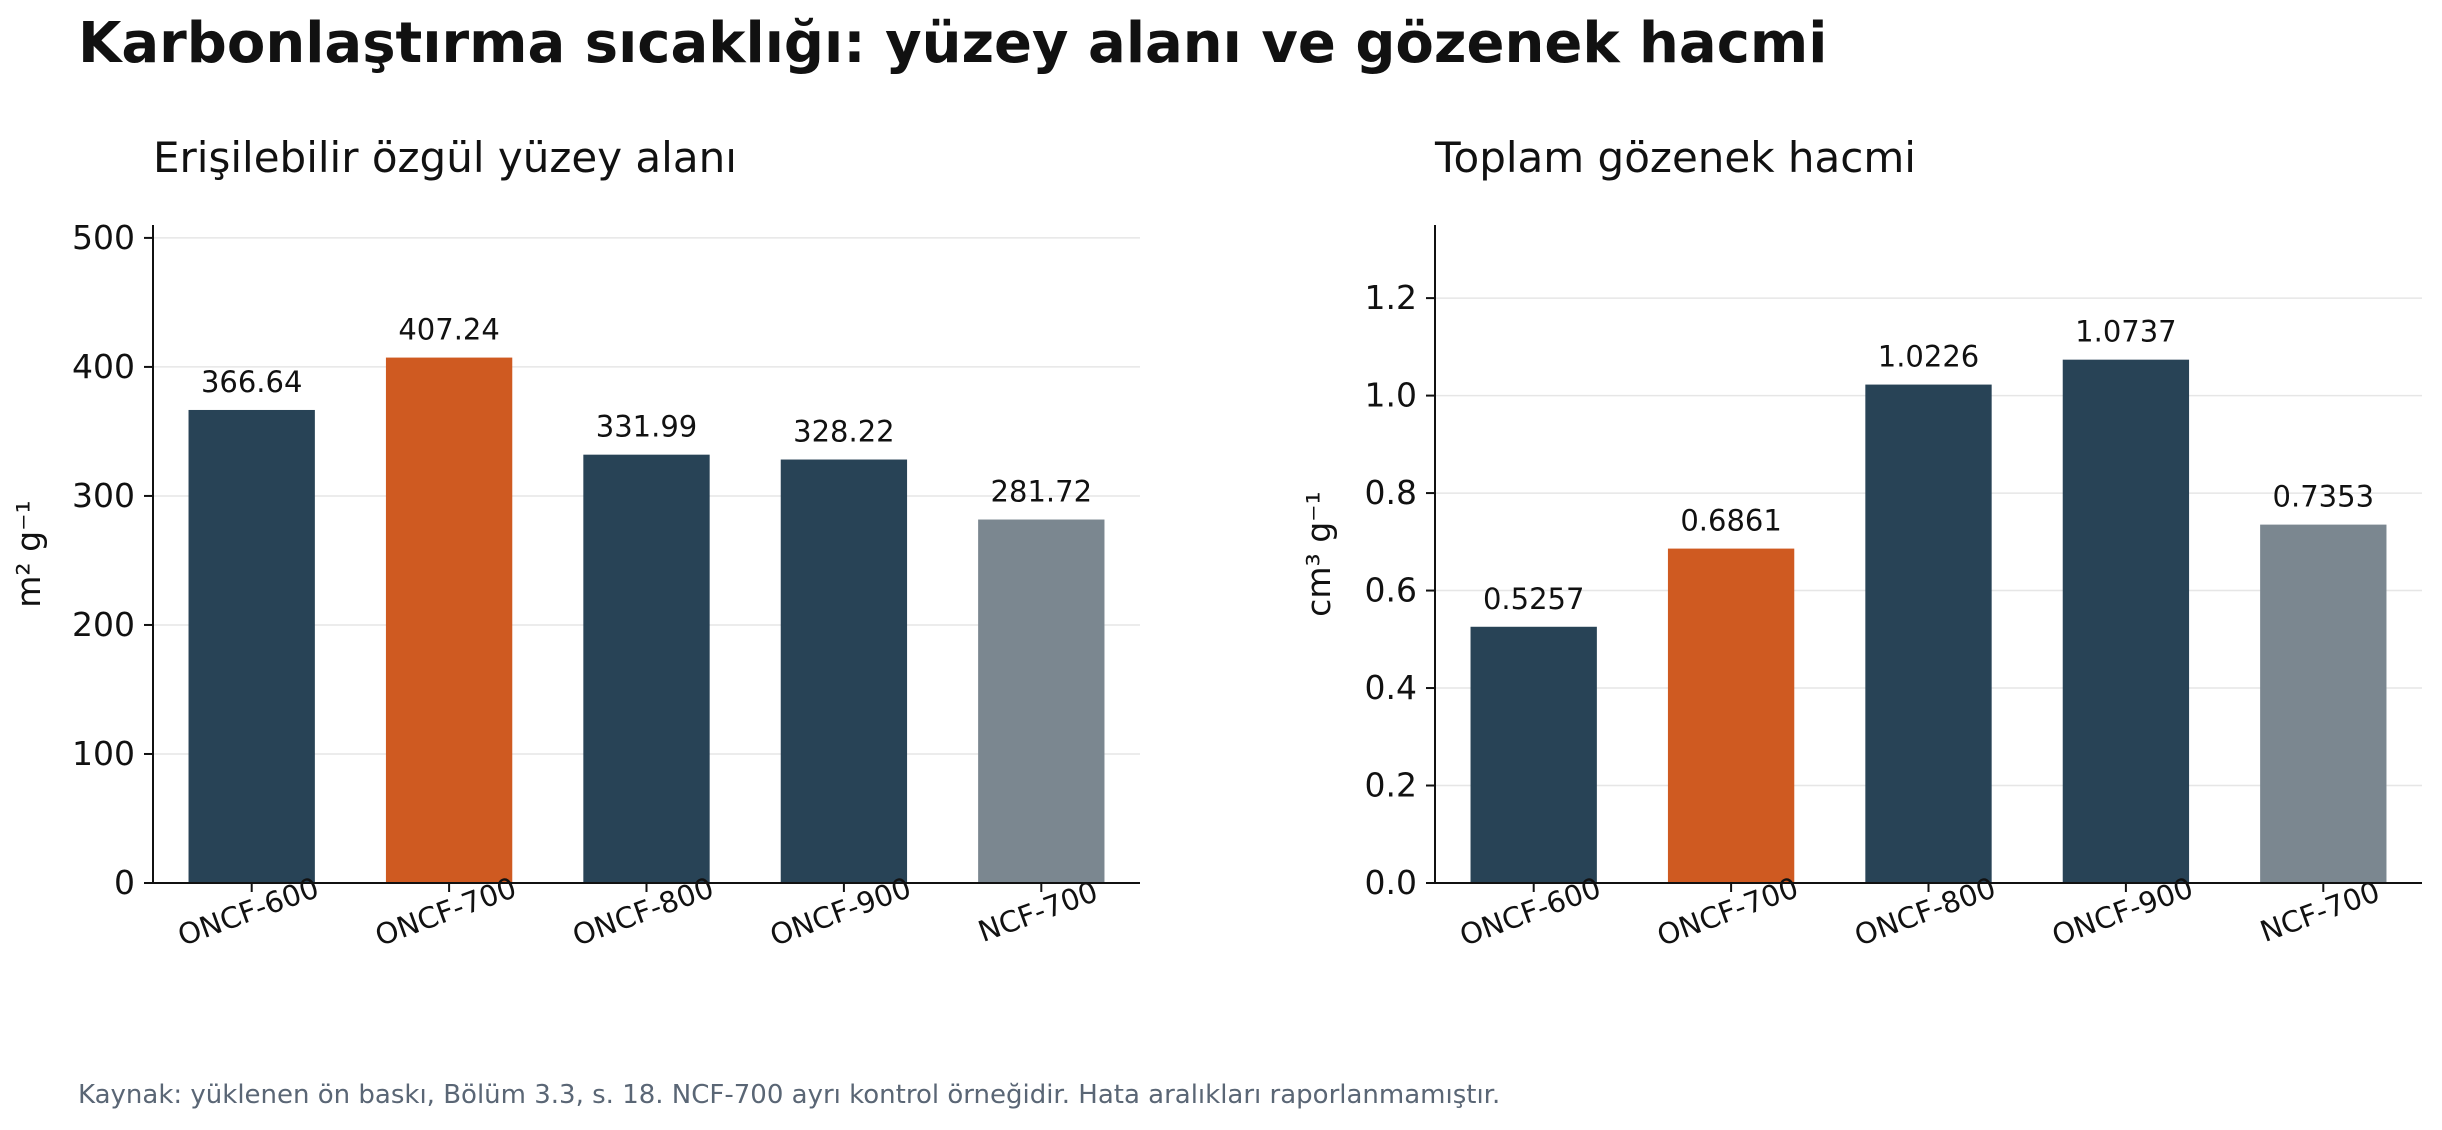 Image resolution: width=2442 pixels, height=1130 pixels. What do you see at coordinates (103, 237) in the screenshot?
I see `y-tick-label: 500` at bounding box center [103, 237].